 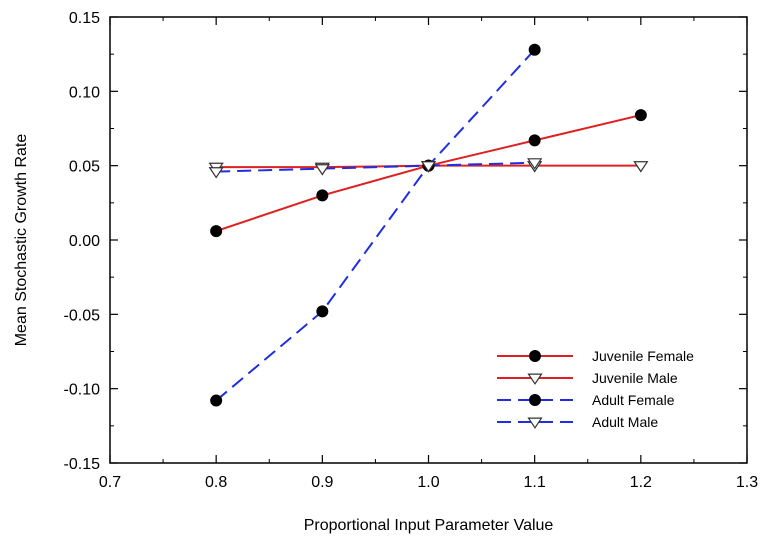 I want to click on legend-item: Adult Female, so click(x=586, y=400).